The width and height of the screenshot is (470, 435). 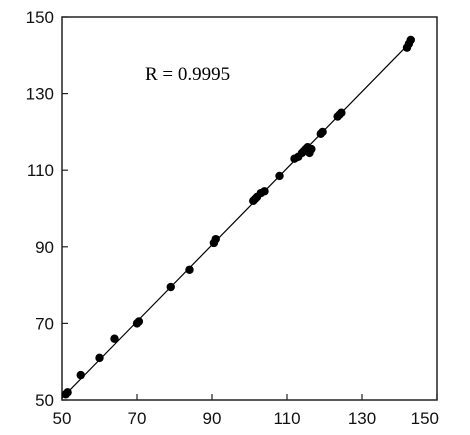 What do you see at coordinates (137, 418) in the screenshot?
I see `x-tick-label: 70` at bounding box center [137, 418].